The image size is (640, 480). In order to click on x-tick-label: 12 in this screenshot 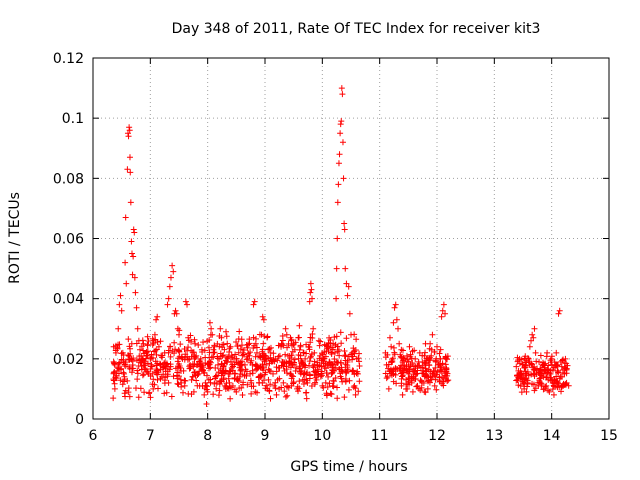, I will do `click(437, 436)`.